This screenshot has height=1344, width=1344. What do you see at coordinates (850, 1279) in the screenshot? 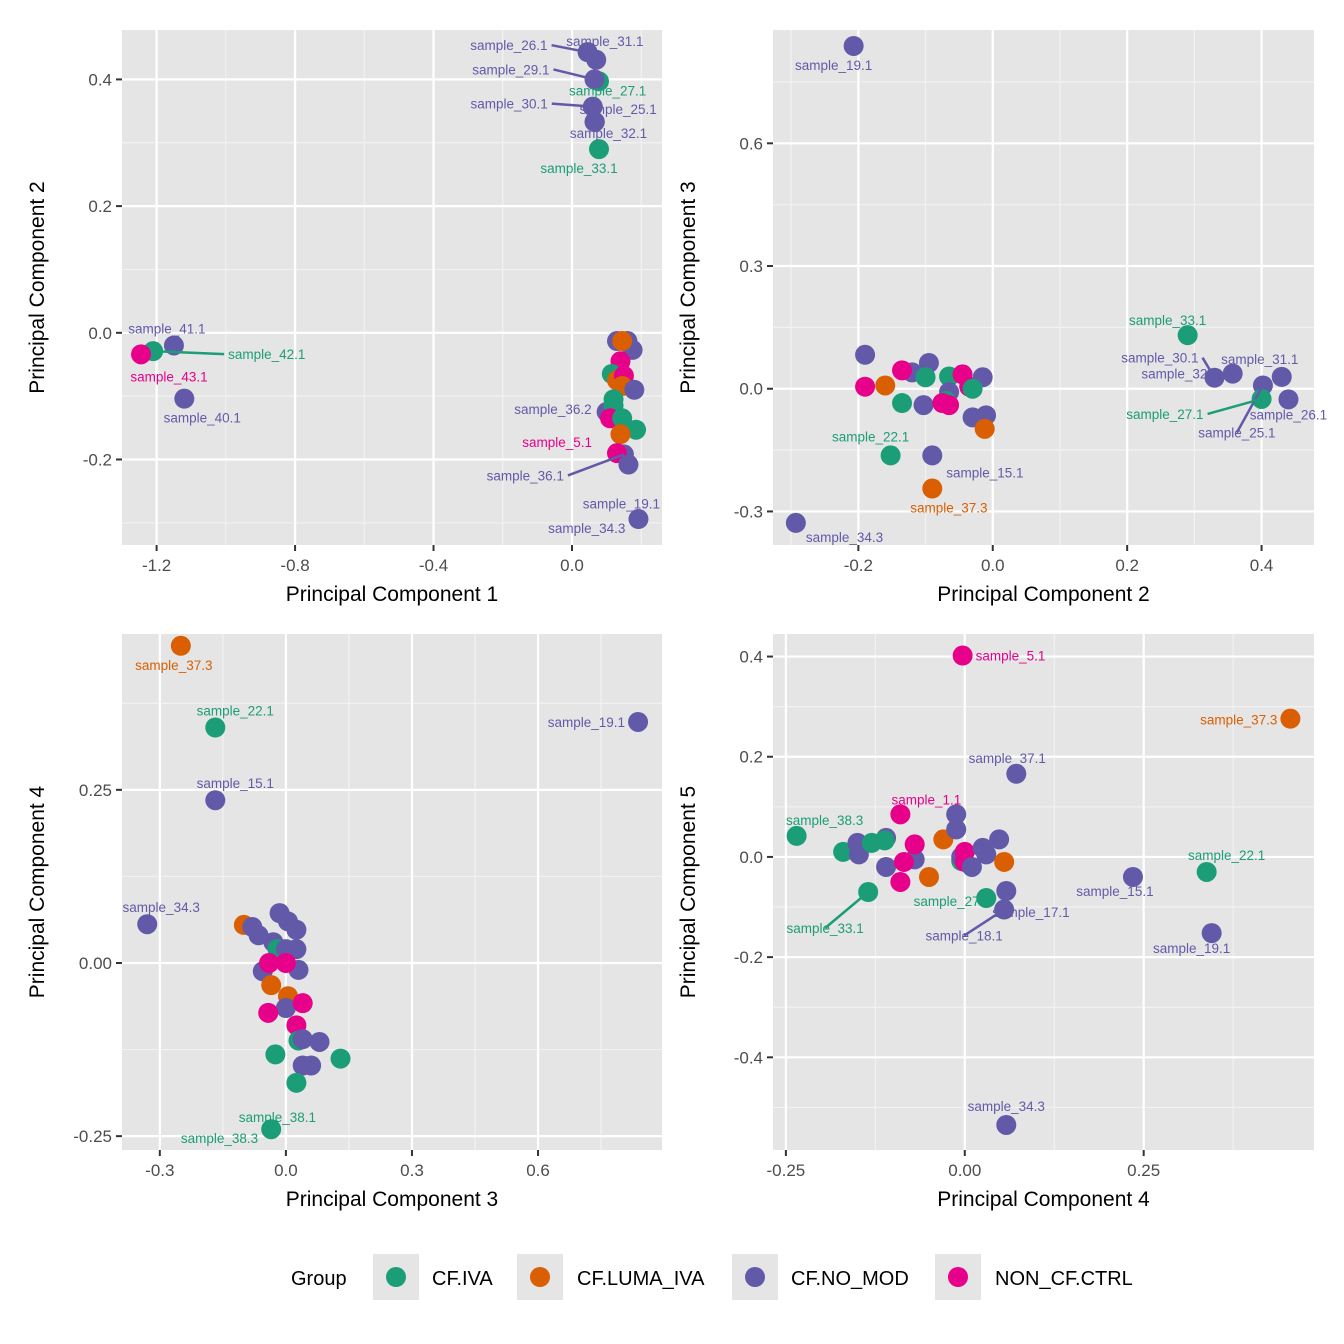
I see `legend-label: CF.NO_MOD` at bounding box center [850, 1279].